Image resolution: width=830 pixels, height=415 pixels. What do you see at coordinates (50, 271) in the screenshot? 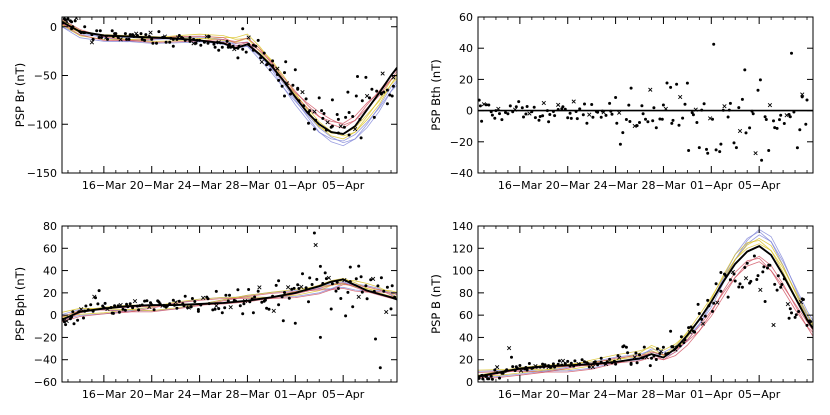
I see `y-tick-label: 40` at bounding box center [50, 271].